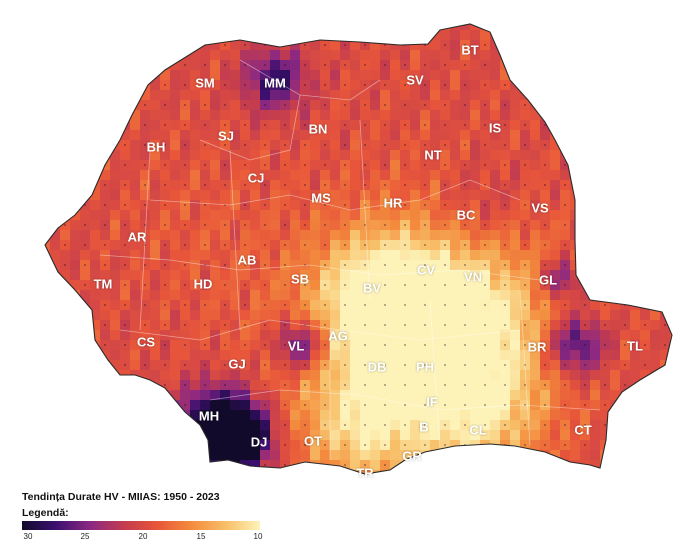 The height and width of the screenshot is (546, 700). What do you see at coordinates (338, 336) in the screenshot?
I see `county-label-ag: AG` at bounding box center [338, 336].